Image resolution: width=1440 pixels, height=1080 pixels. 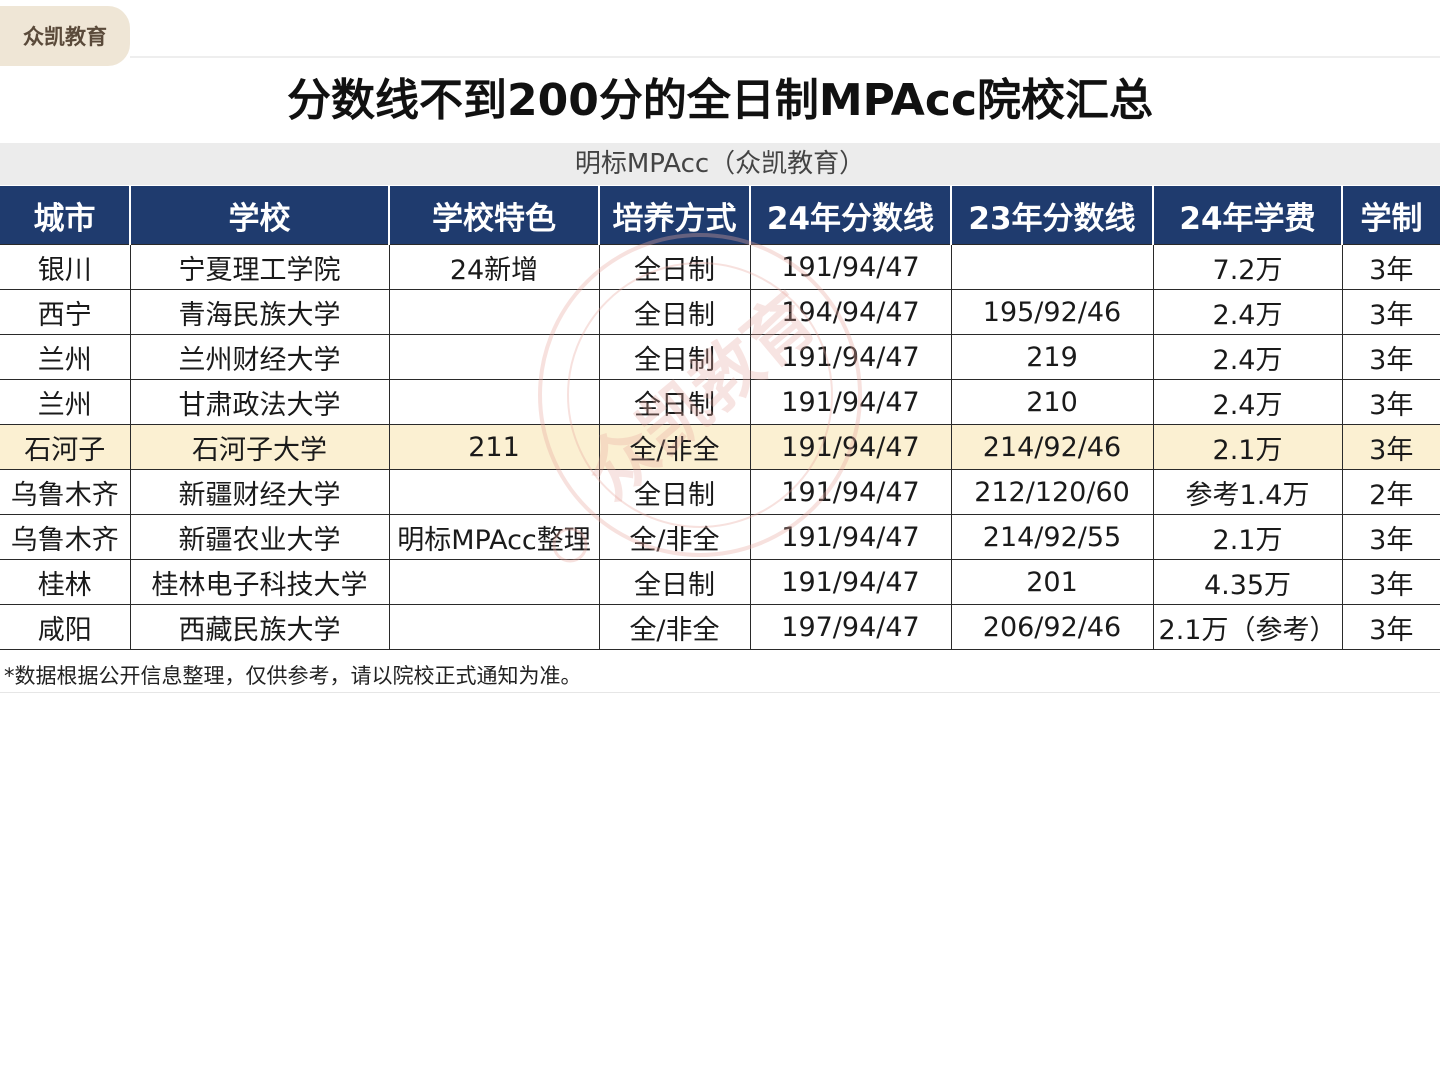 What do you see at coordinates (494, 267) in the screenshot?
I see `cell-feature: 24新增` at bounding box center [494, 267].